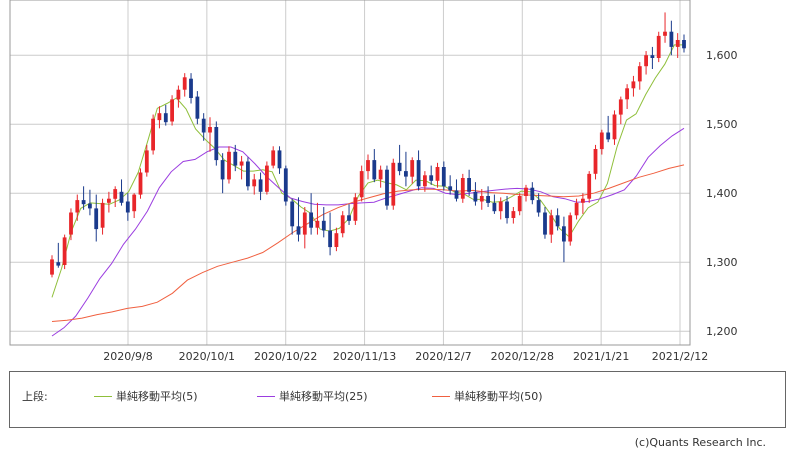  Describe the element at coordinates (127, 356) in the screenshot. I see `x-tick-label: 2020/9/8` at that location.